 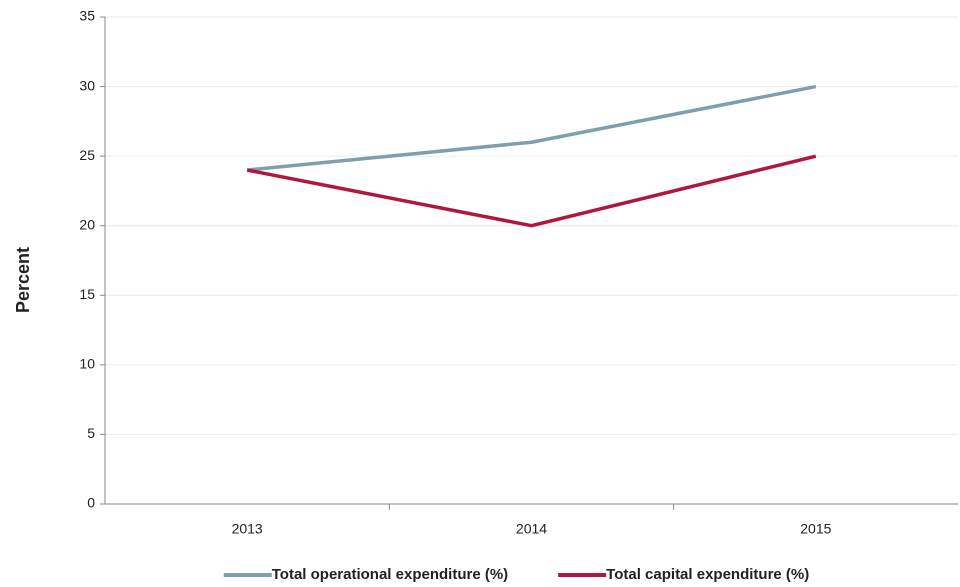 I want to click on x-tick-label: 2015, so click(x=815, y=529).